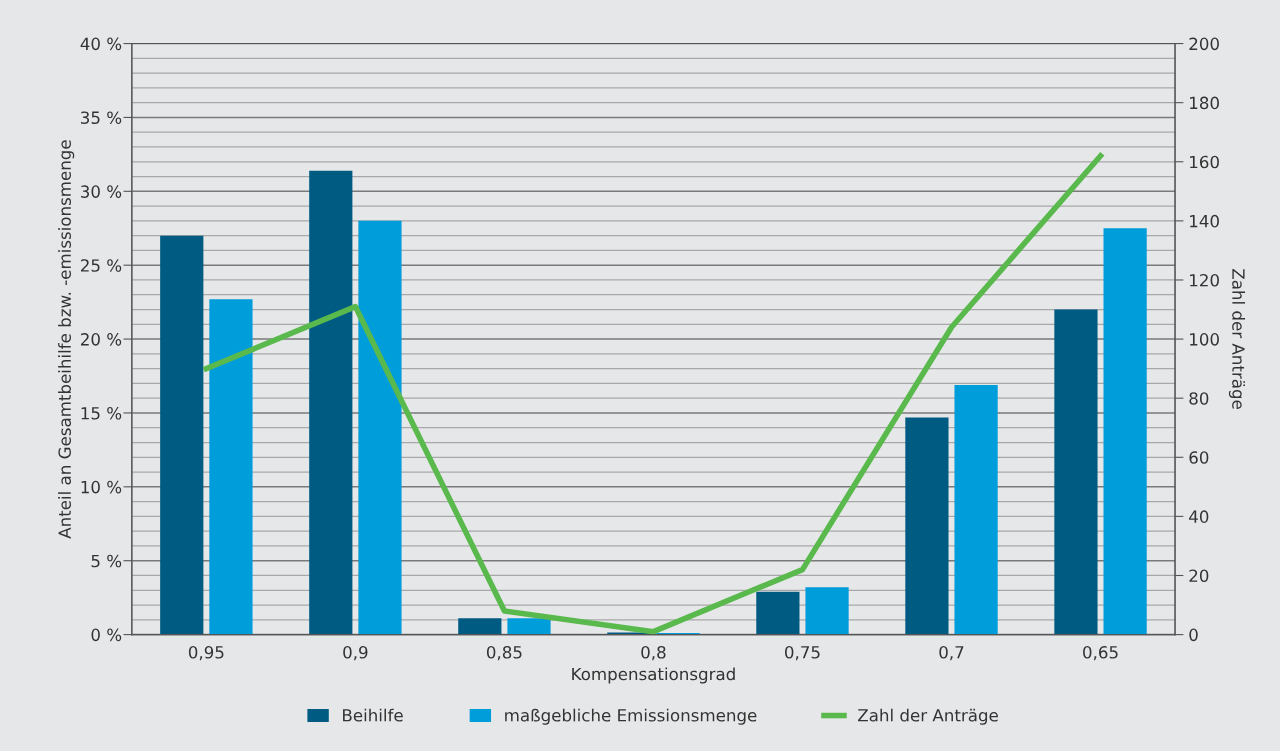 This screenshot has width=1280, height=751. I want to click on y2-tick-label: 160, so click(1204, 162).